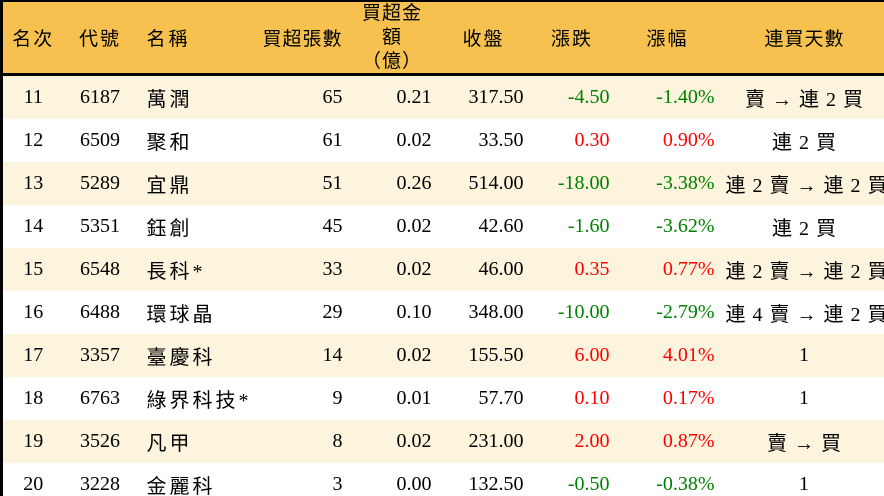  Describe the element at coordinates (302, 38) in the screenshot. I see `column-header-volume: 買超張數` at that location.